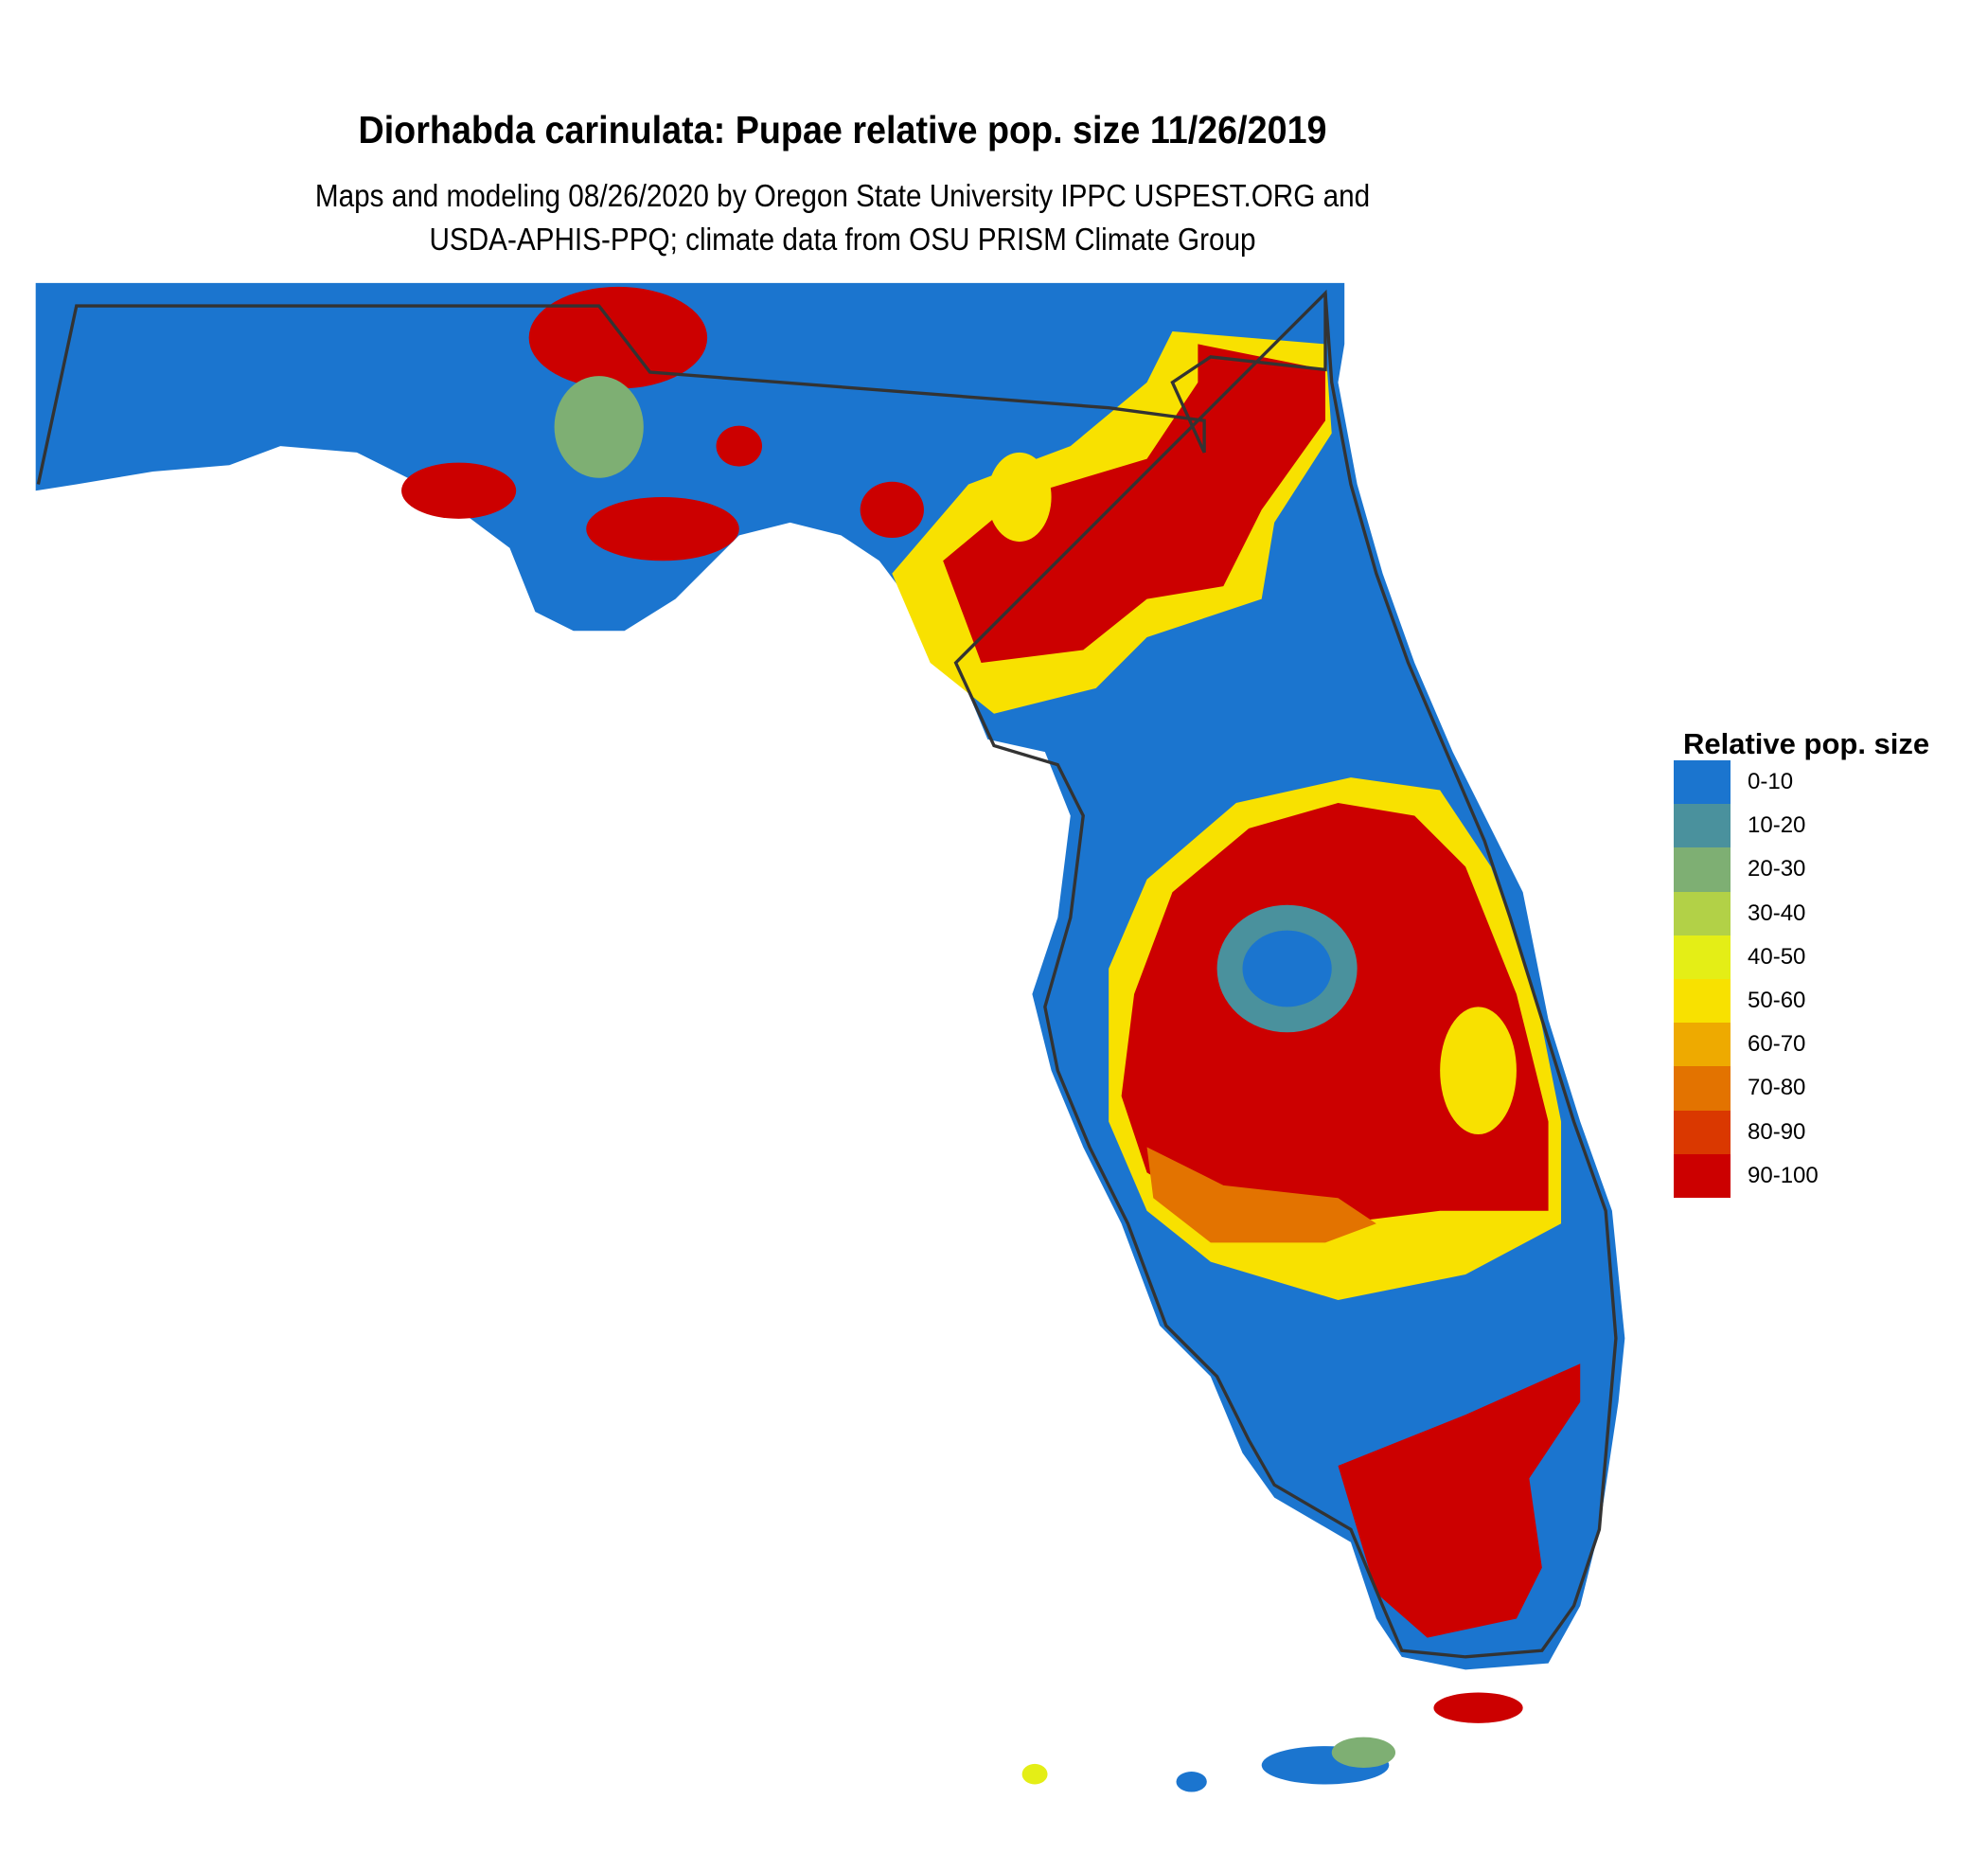 The image size is (1988, 1871). Describe the element at coordinates (1746, 782) in the screenshot. I see `legend-item: 0-10` at that location.